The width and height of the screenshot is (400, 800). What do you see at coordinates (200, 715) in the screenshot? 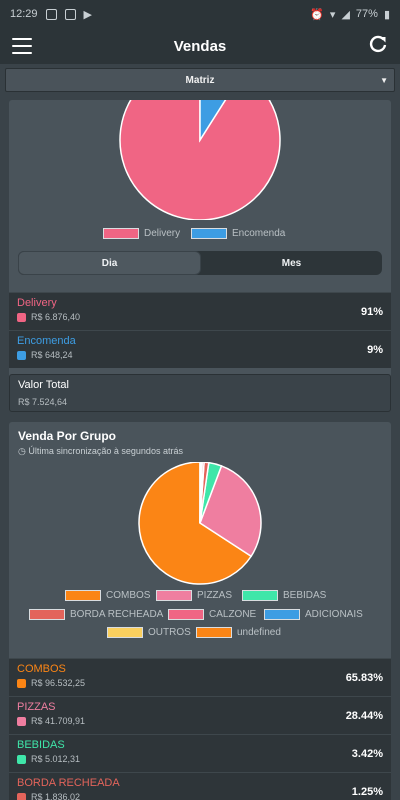
I see `list-item: PIZZAS R$ 41.709,91 28.44%` at bounding box center [200, 715].